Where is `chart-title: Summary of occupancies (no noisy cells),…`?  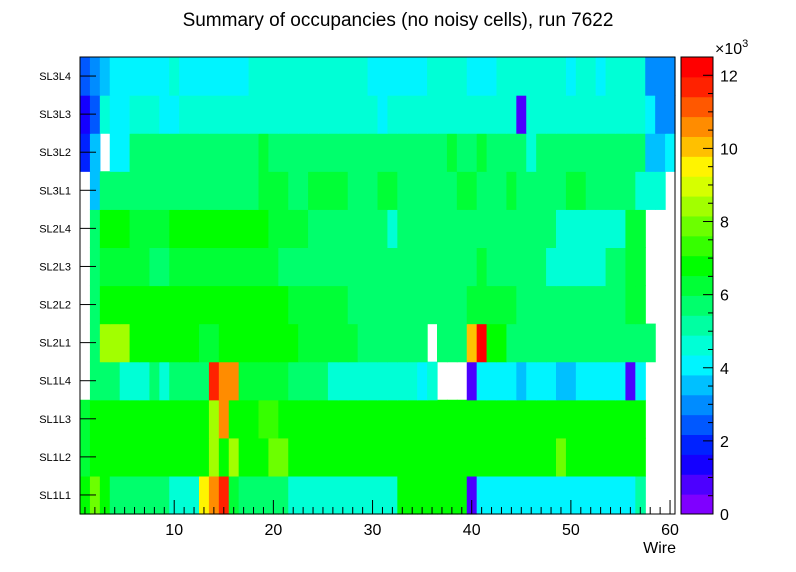 chart-title: Summary of occupancies (no noisy cells),… is located at coordinates (398, 20).